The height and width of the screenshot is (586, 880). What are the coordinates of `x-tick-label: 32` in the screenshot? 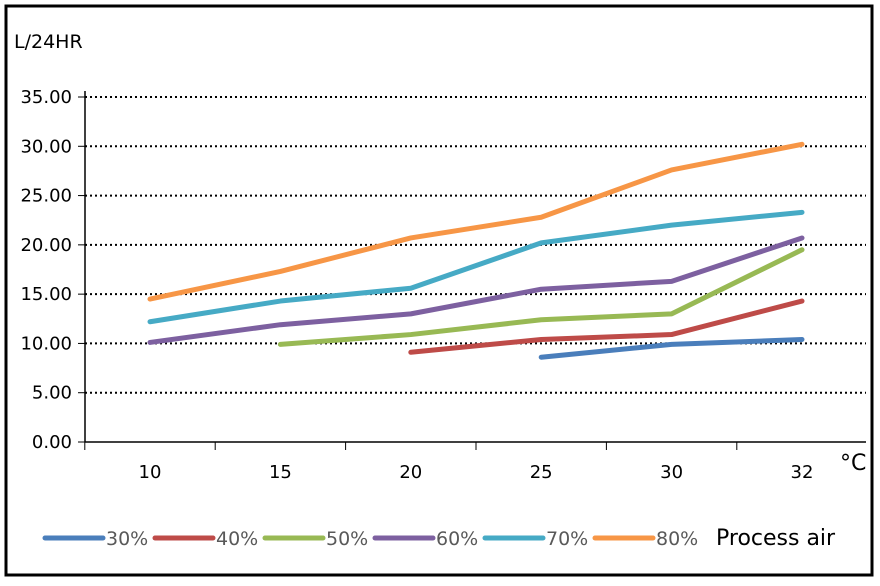 It's located at (802, 472).